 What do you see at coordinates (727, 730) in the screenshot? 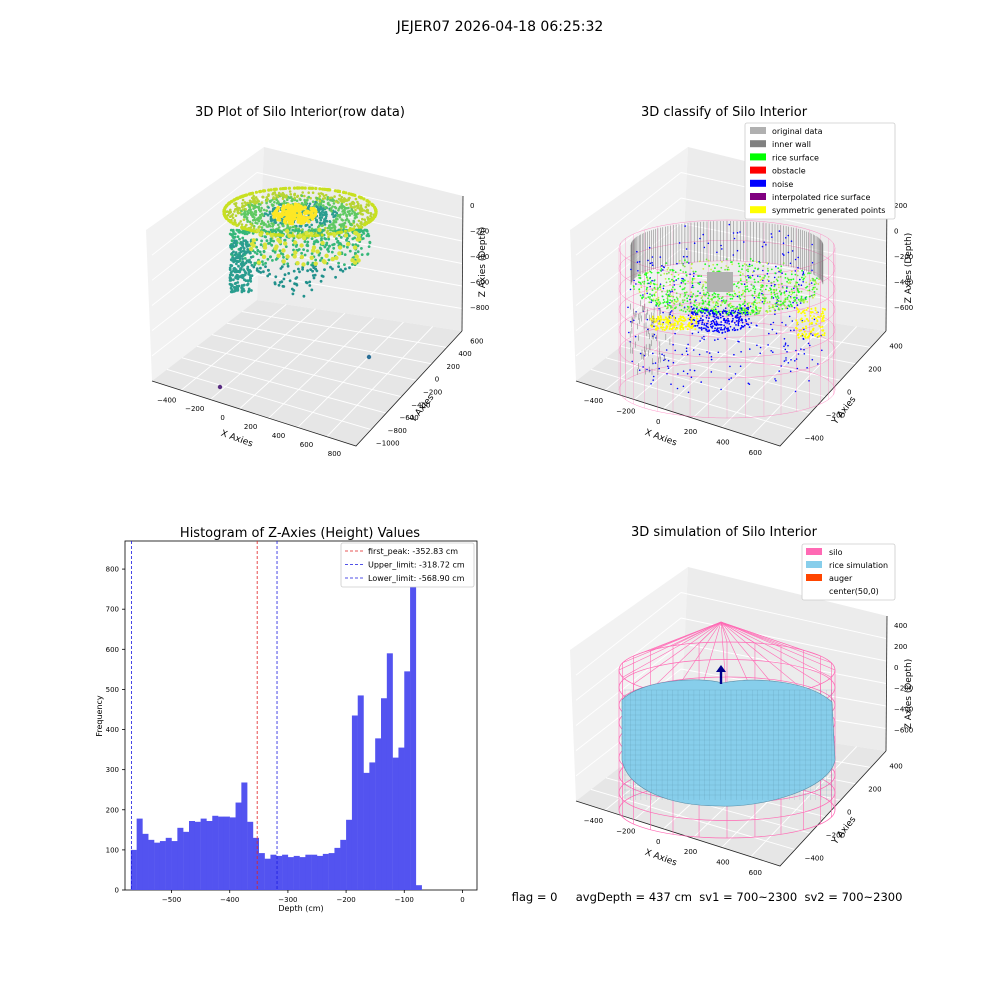
I see `silo-simulation-scene` at bounding box center [727, 730].